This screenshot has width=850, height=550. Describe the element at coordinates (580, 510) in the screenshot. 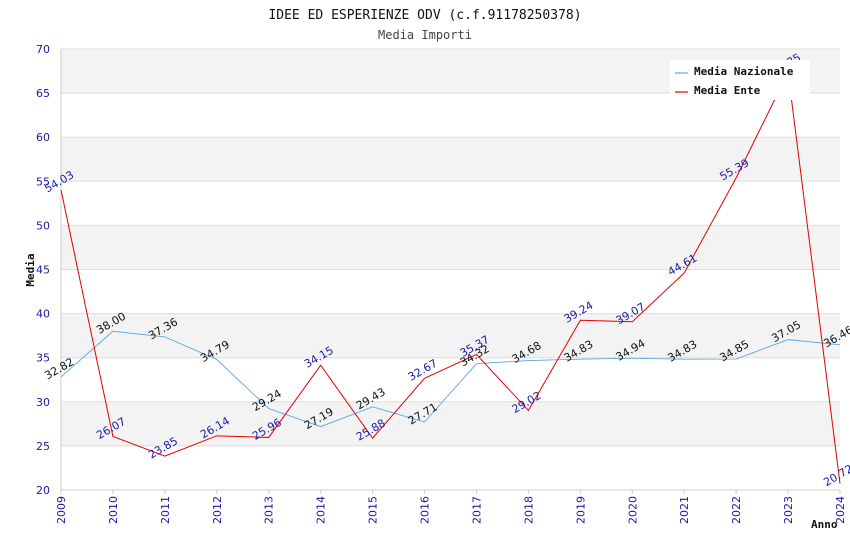

I see `x-tick-label: 2019` at that location.